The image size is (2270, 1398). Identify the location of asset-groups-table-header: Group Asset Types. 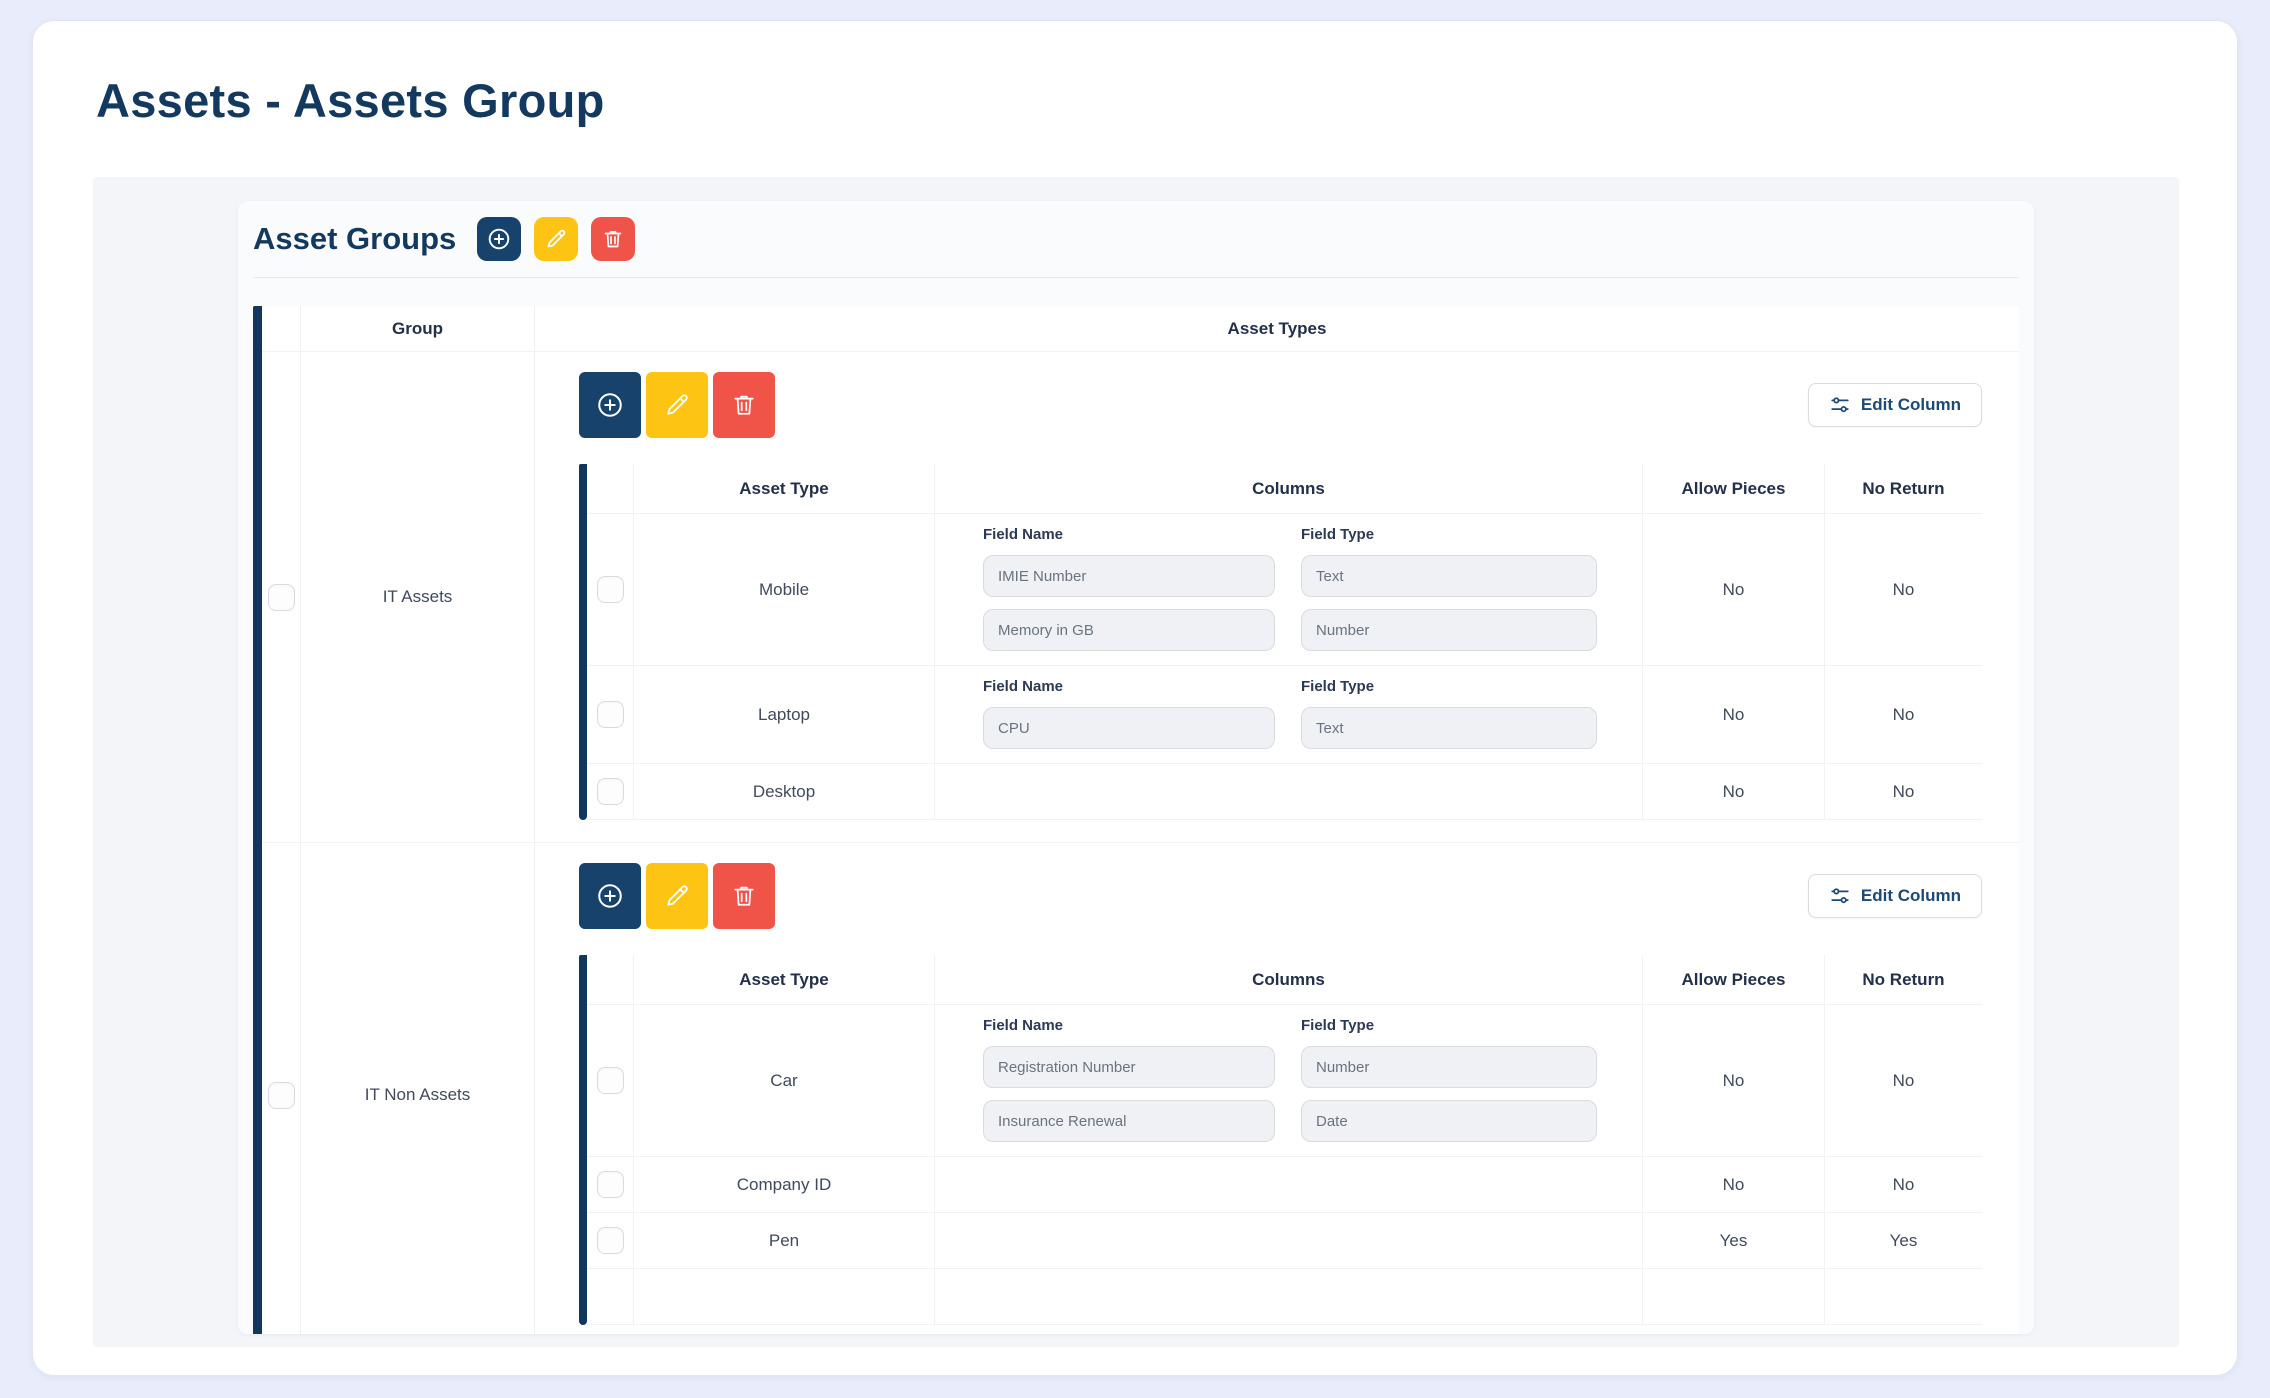
(1140, 329).